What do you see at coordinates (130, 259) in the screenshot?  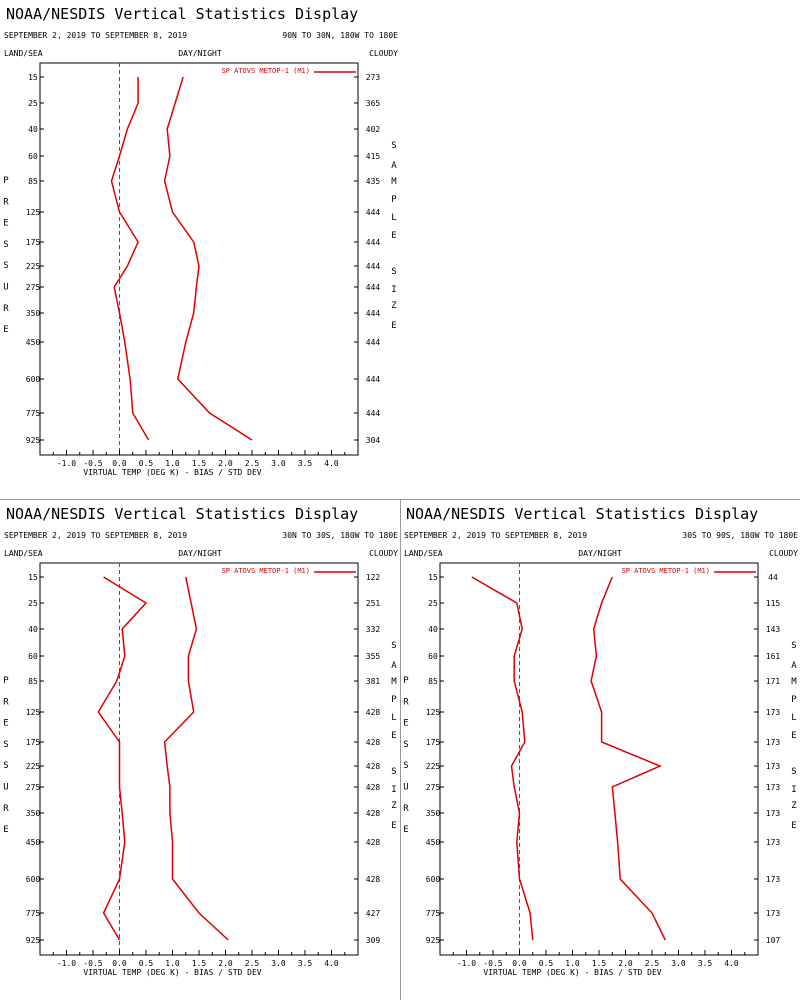 I see `bias-series-line` at bounding box center [130, 259].